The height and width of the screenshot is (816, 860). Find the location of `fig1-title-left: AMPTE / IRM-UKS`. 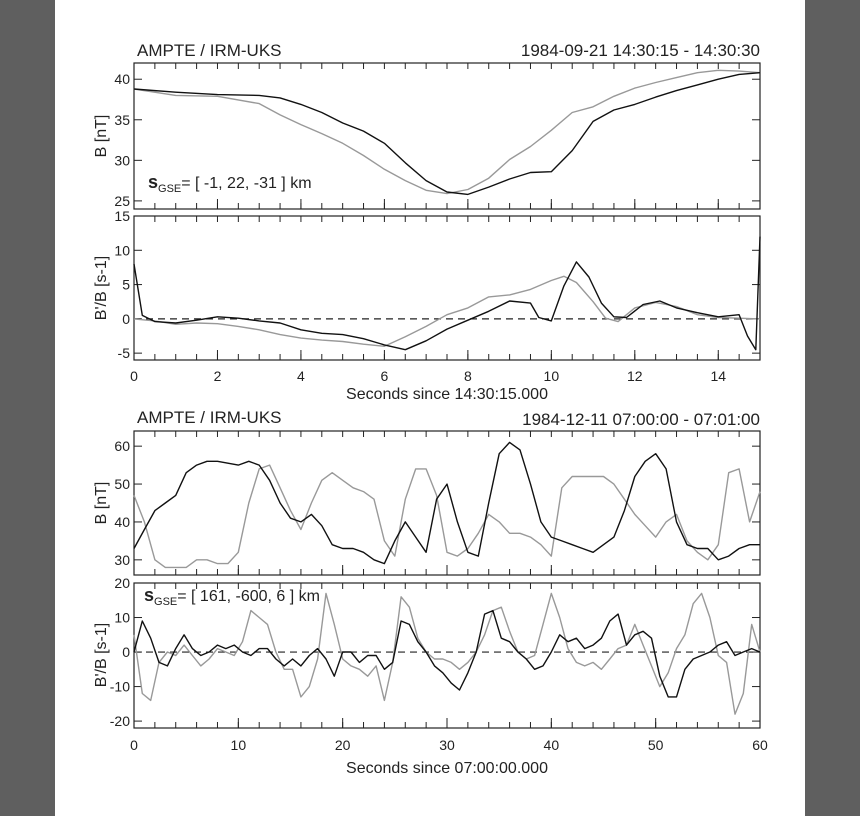

fig1-title-left: AMPTE / IRM-UKS is located at coordinates (209, 50).